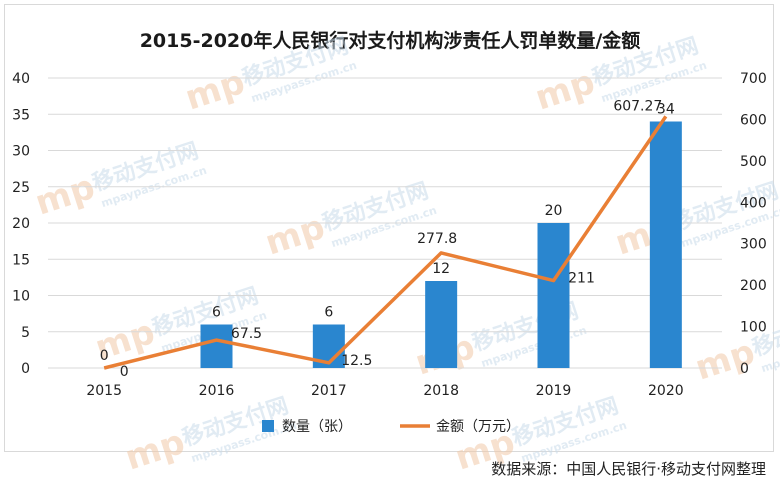 This screenshot has width=780, height=487. I want to click on x-tick-label: 2017, so click(329, 391).